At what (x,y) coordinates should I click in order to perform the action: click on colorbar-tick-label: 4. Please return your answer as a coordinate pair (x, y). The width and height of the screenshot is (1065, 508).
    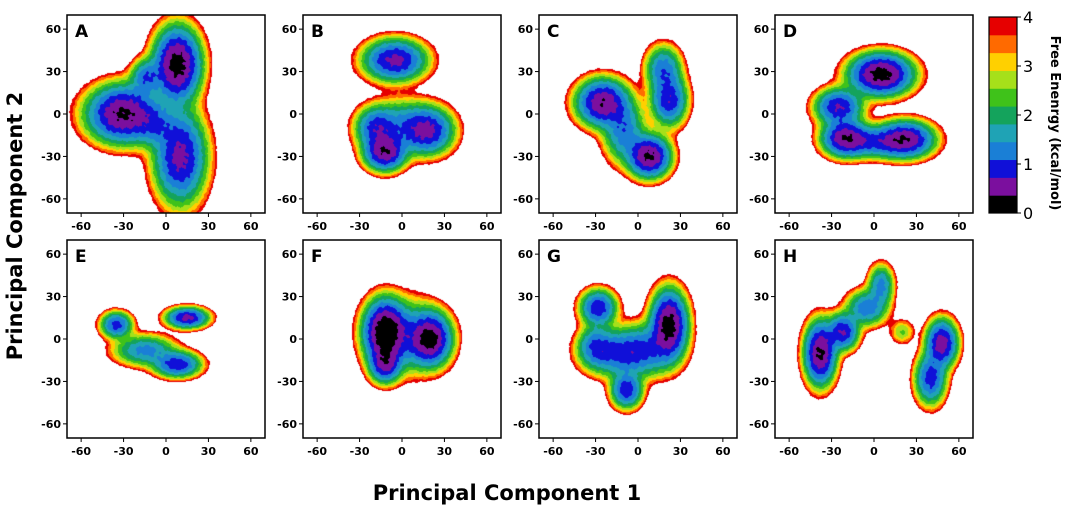
    Looking at the image, I should click on (1028, 17).